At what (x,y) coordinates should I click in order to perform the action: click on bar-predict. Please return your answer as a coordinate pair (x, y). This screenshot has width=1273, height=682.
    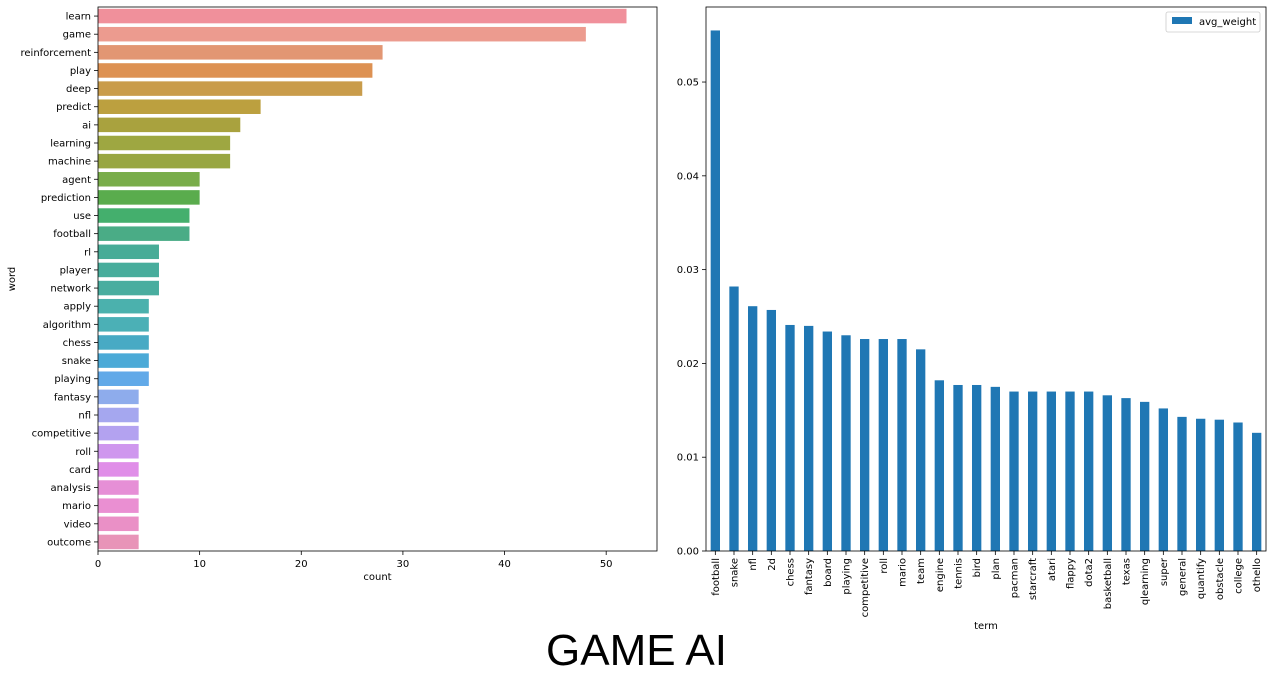
    Looking at the image, I should click on (179, 106).